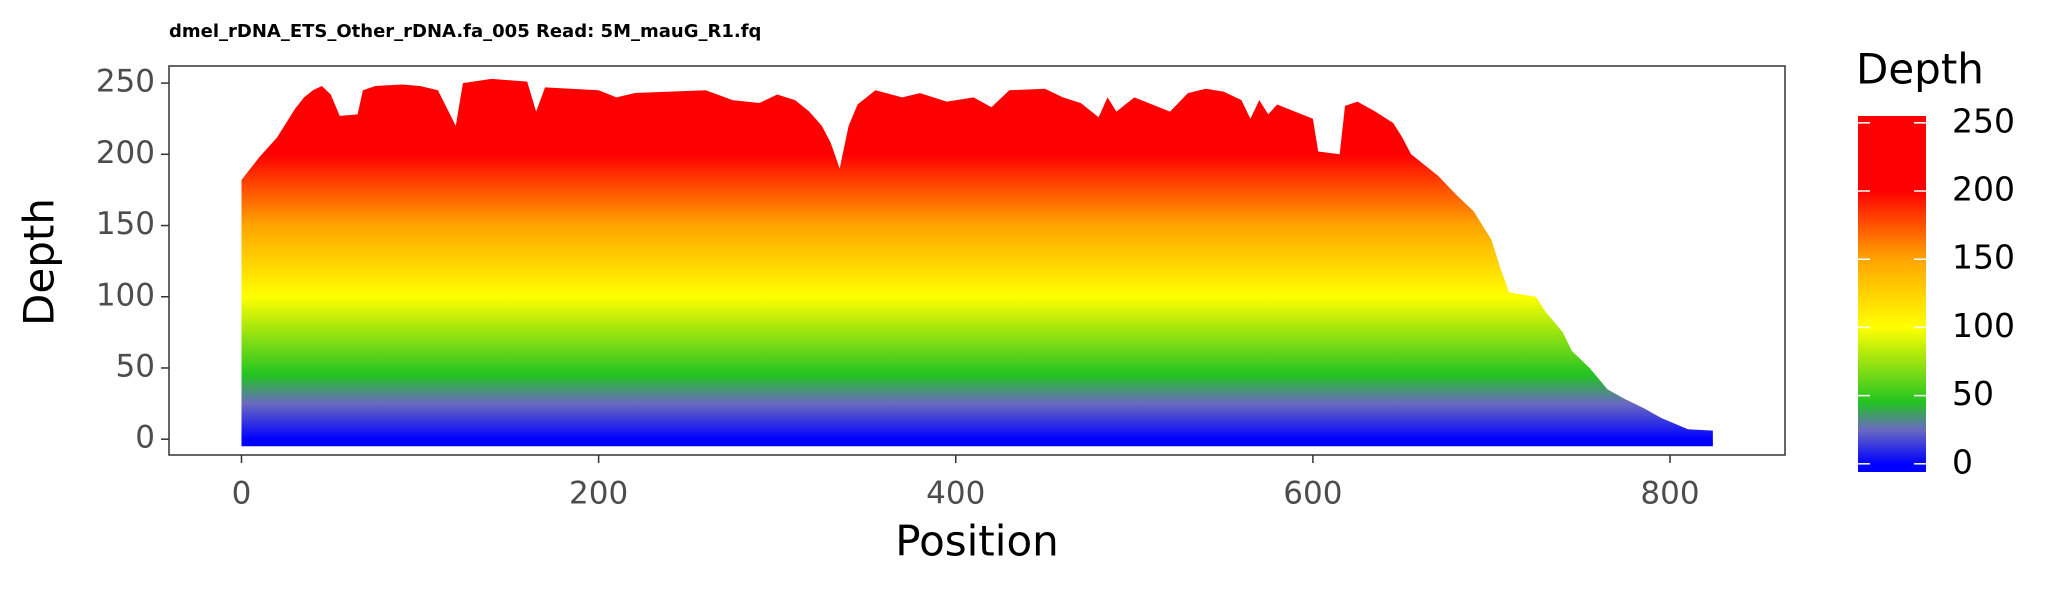 The image size is (2066, 590). Describe the element at coordinates (1983, 120) in the screenshot. I see `colorbar-tick-label: 250` at that location.